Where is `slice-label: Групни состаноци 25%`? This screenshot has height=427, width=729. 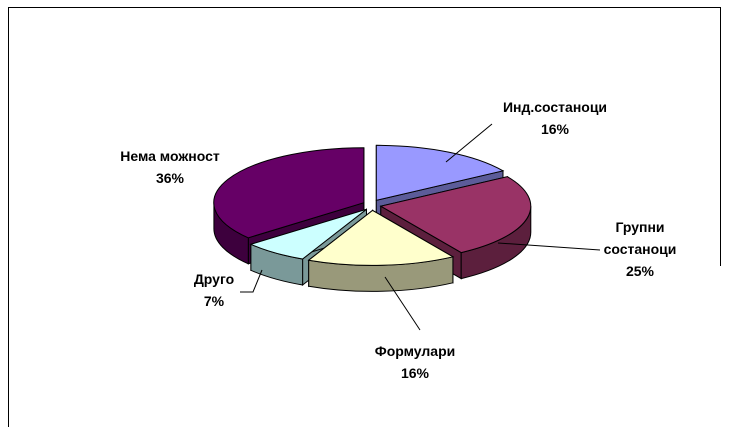 slice-label: Групни состаноци 25% is located at coordinates (640, 249).